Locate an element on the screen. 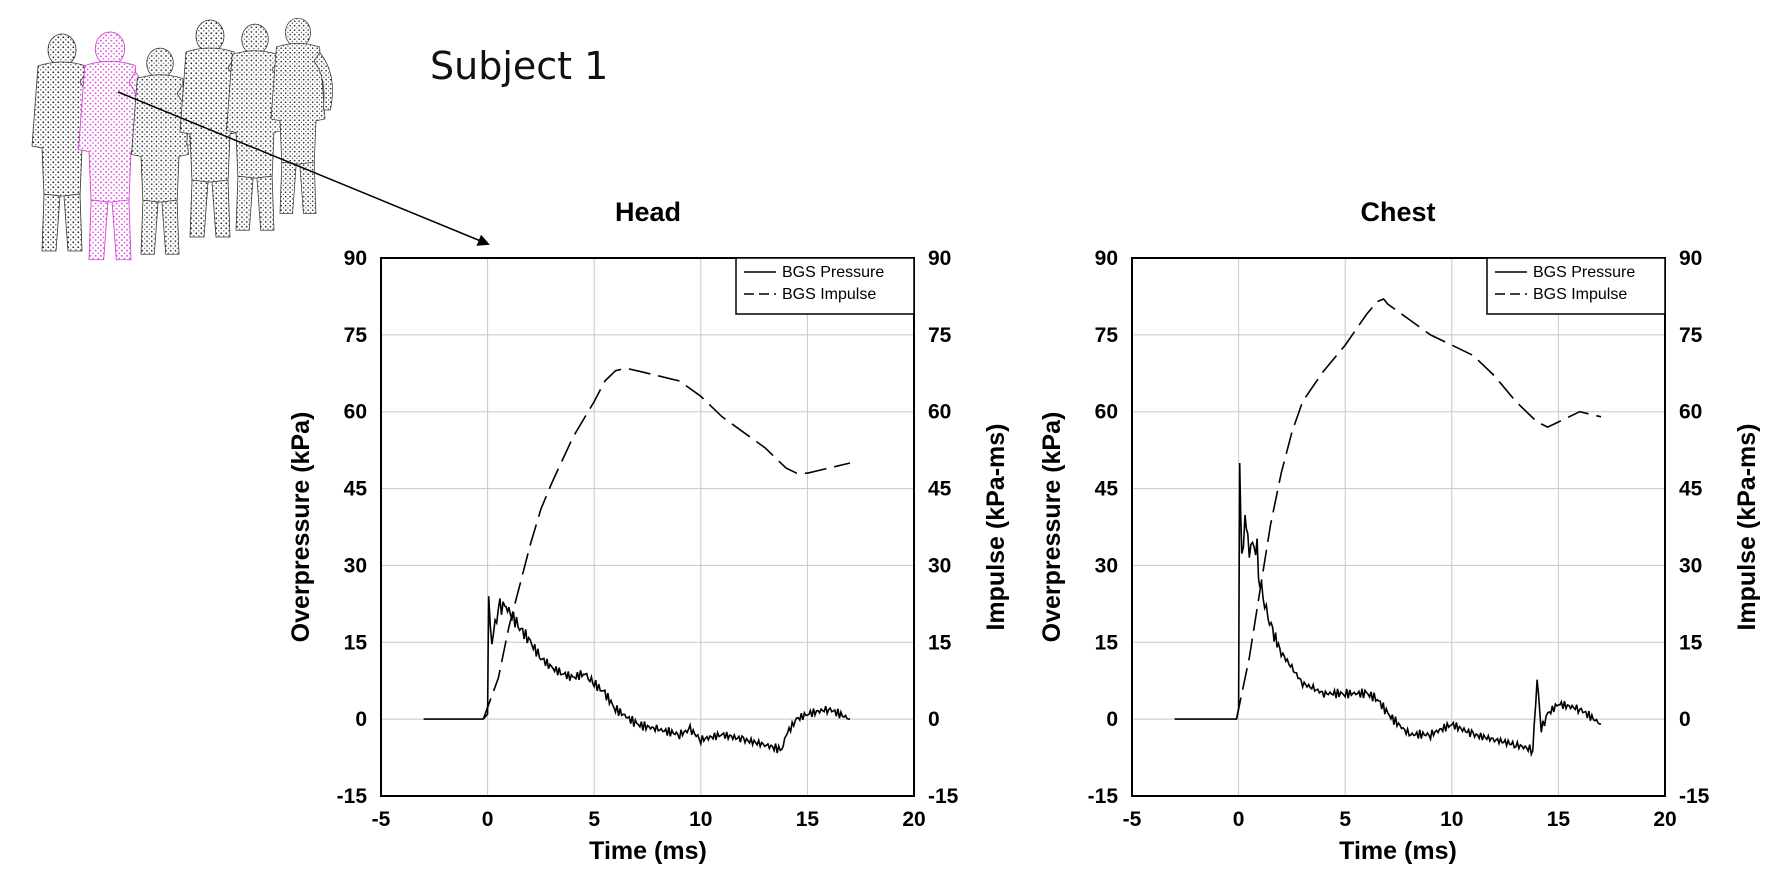 Image resolution: width=1772 pixels, height=878 pixels. pointer-arrow is located at coordinates (303, 168).